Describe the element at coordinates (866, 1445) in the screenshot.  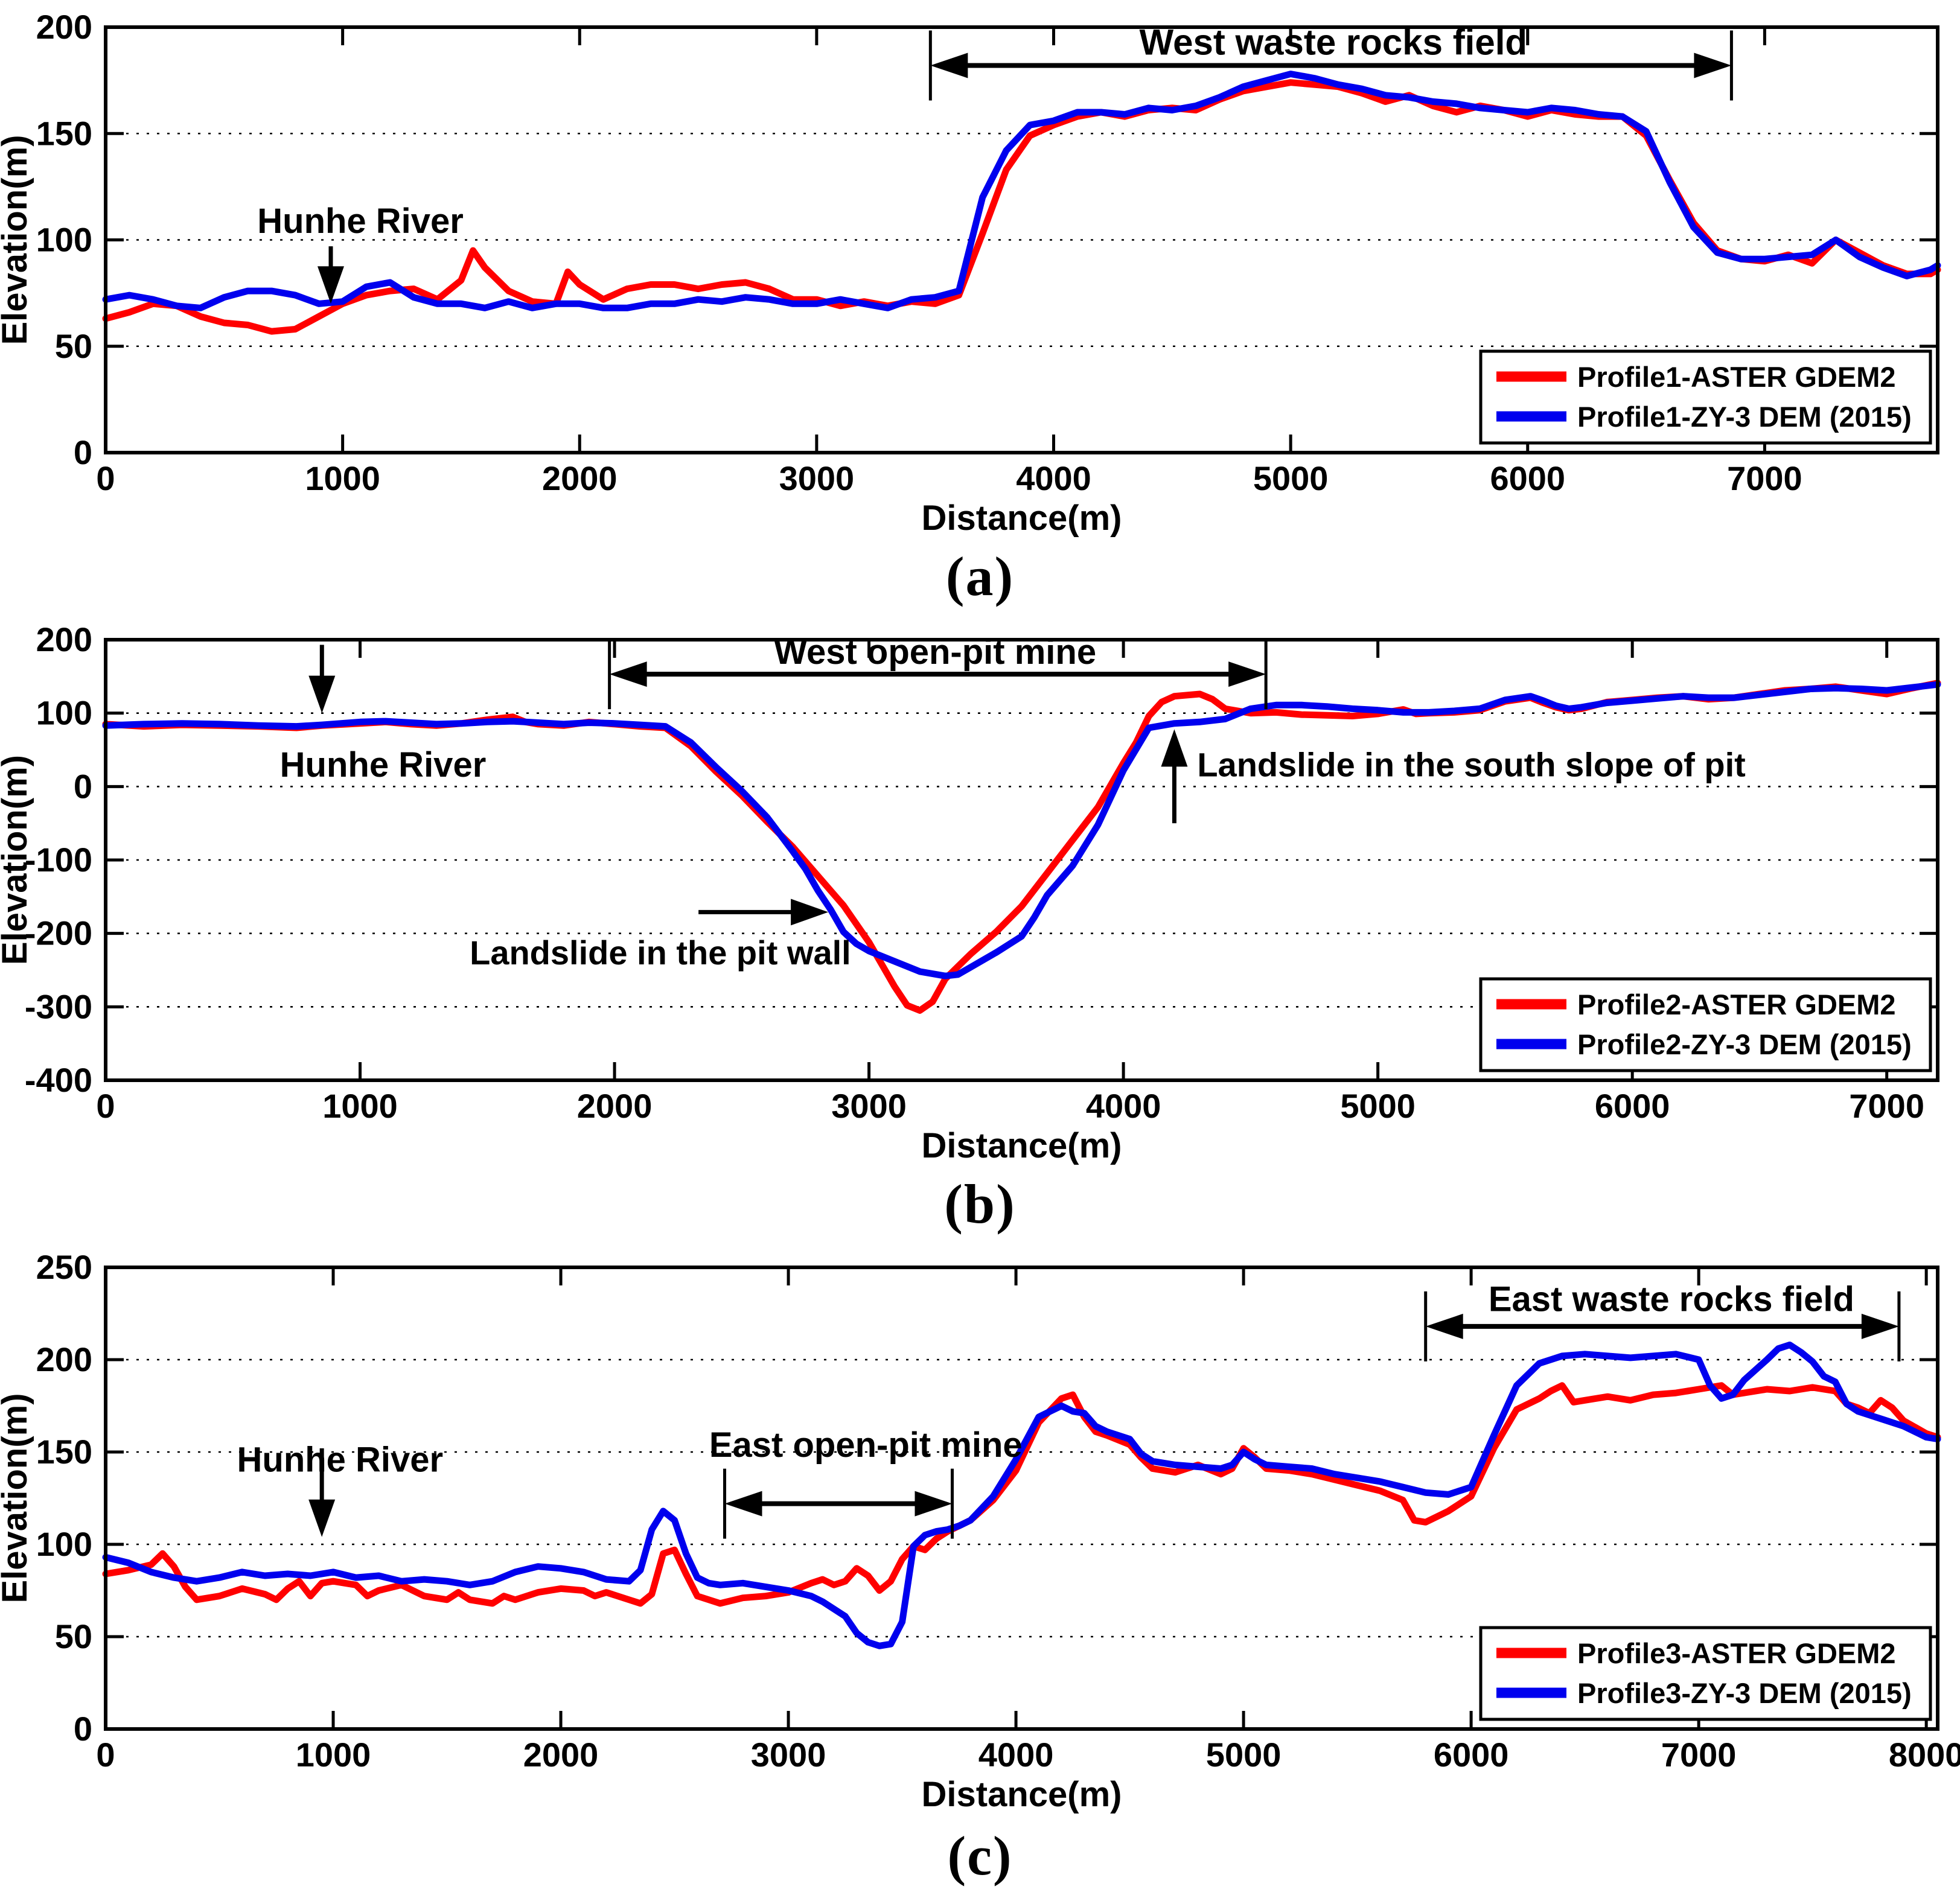
I see `svg-text: East open-pit mine` at that location.